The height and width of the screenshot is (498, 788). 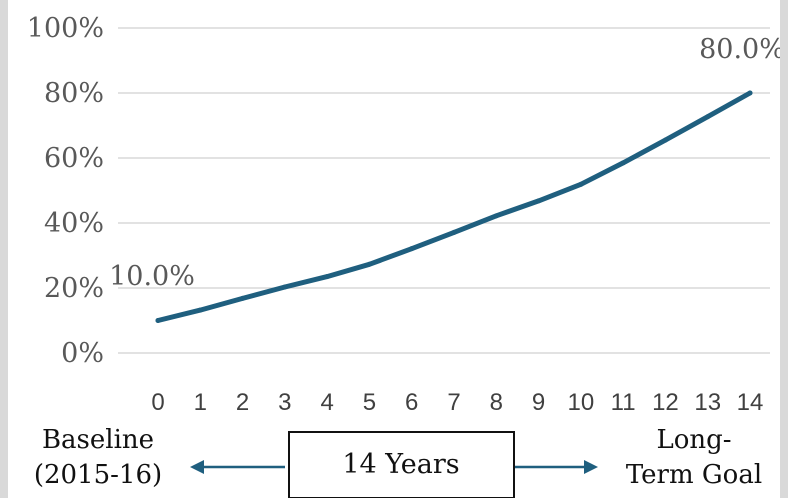 I want to click on x-tick-label: 7, so click(x=453, y=402).